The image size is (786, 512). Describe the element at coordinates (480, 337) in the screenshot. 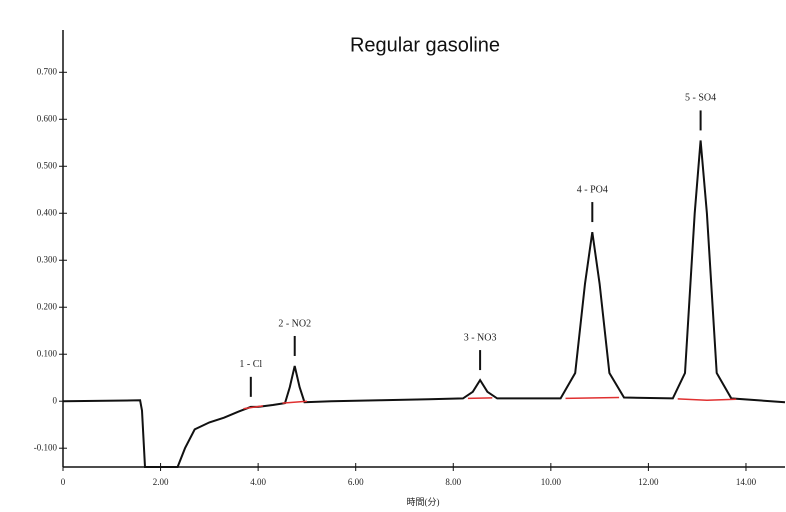

I see `annotation-label: 3 - NO3` at that location.